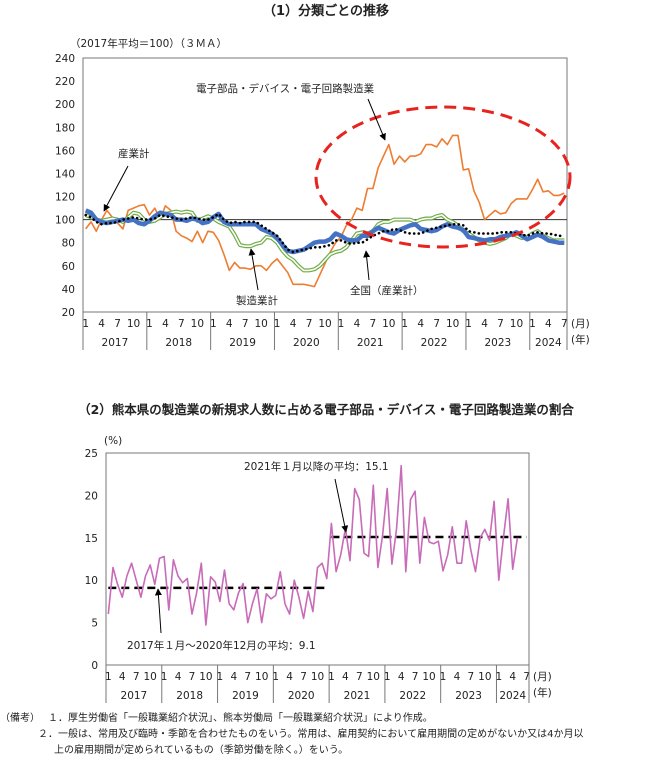 This screenshot has width=653, height=763. I want to click on y-tick-label: 100, so click(65, 221).